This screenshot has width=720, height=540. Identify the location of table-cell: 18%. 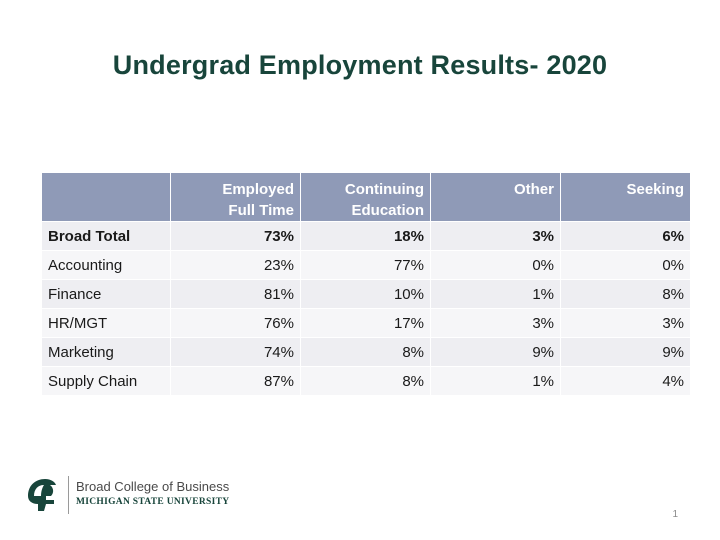
(366, 235).